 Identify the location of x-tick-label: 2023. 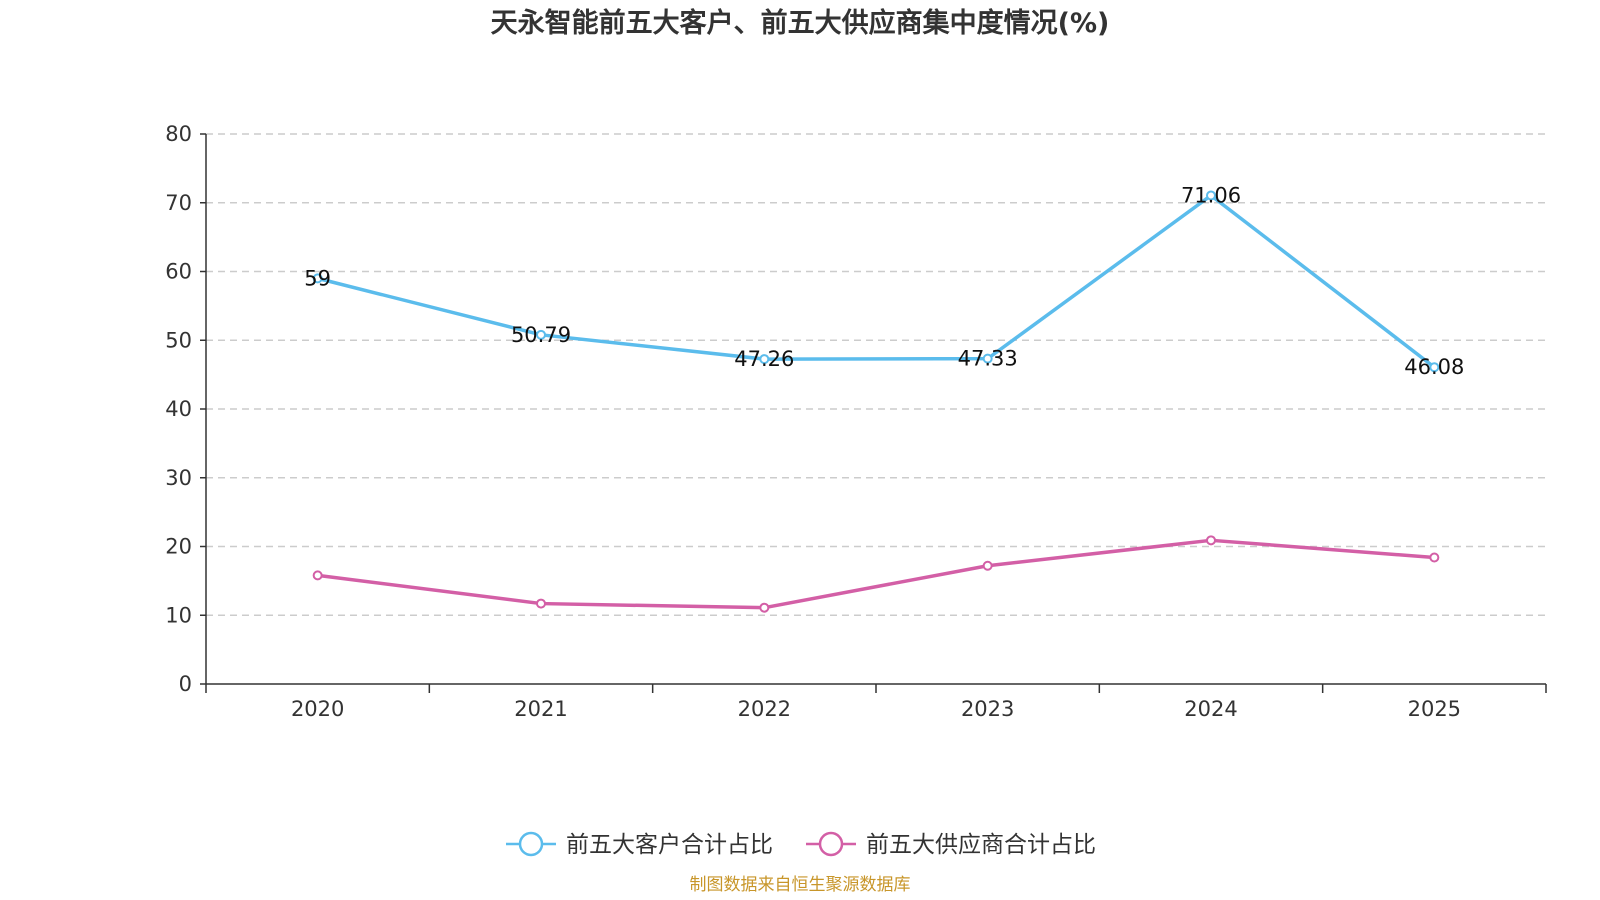
(987, 709).